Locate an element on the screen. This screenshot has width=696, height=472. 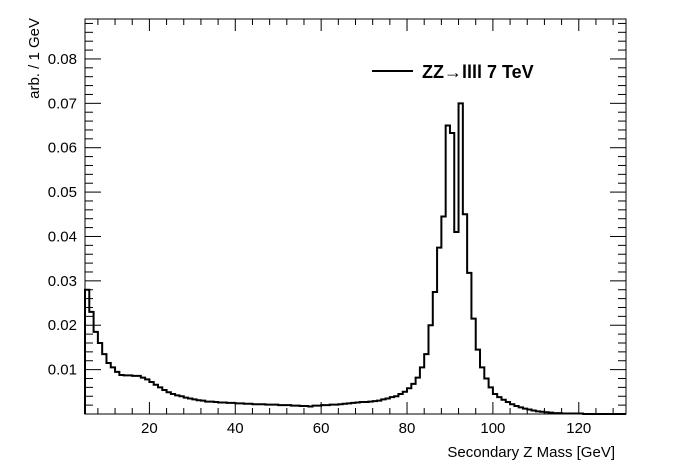
x-tick-label: 100 is located at coordinates (492, 428).